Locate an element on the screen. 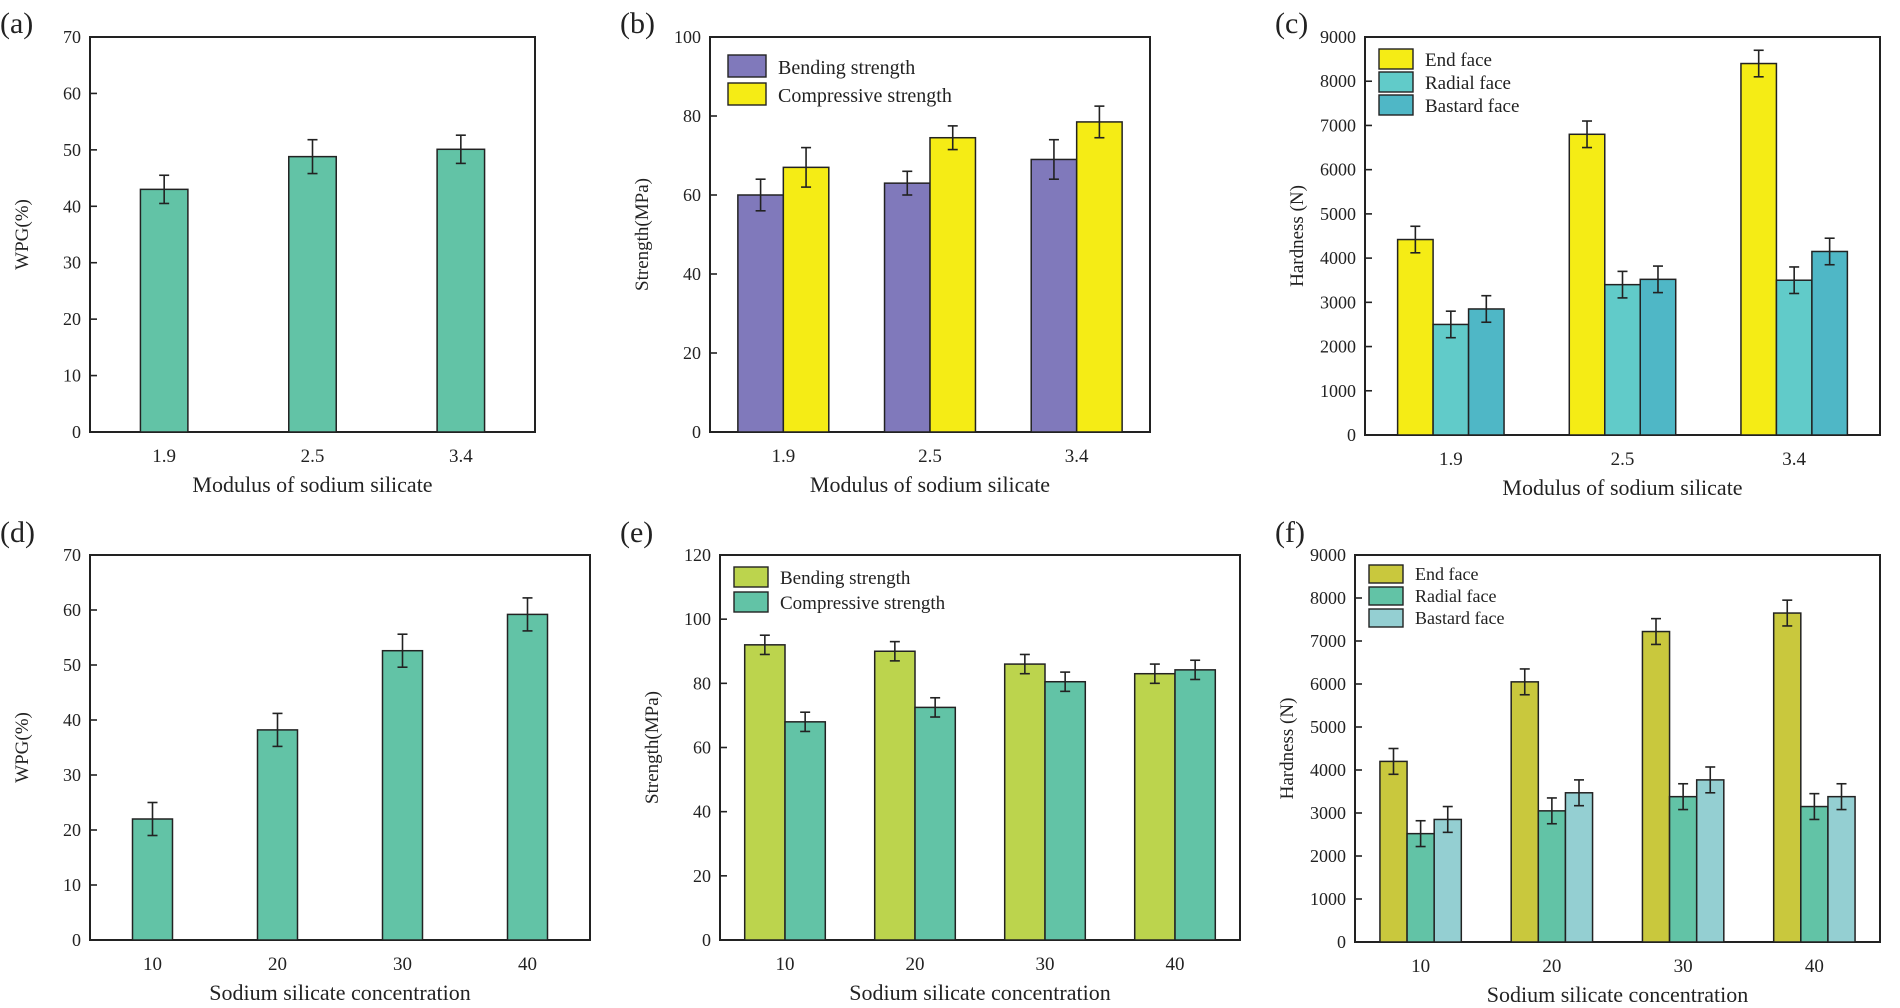  y-tick-label: 120 is located at coordinates (697, 555).